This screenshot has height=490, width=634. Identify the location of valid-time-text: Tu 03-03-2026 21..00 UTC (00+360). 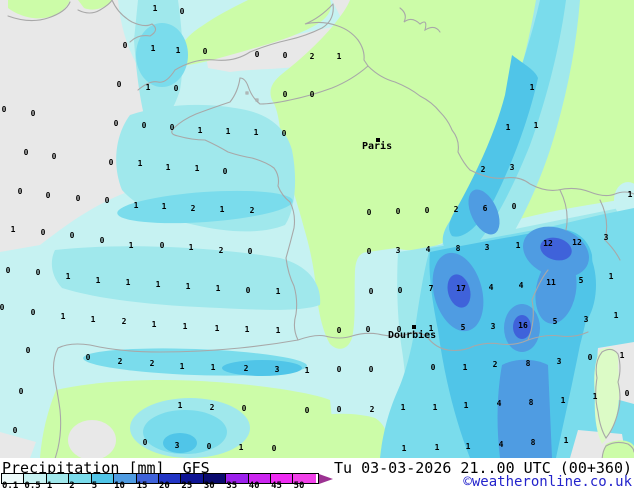
(482, 468).